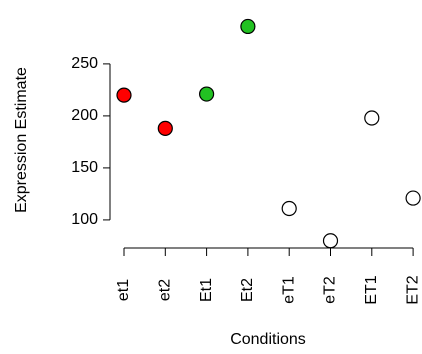  I want to click on x-tick-label: ET1, so click(371, 289).